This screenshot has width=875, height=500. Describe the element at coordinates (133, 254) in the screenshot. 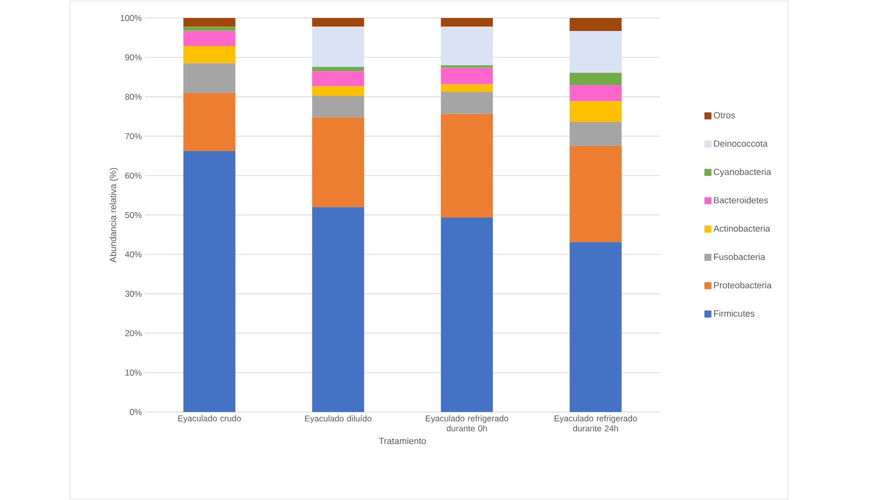

I see `y-tick-label: 40%` at that location.